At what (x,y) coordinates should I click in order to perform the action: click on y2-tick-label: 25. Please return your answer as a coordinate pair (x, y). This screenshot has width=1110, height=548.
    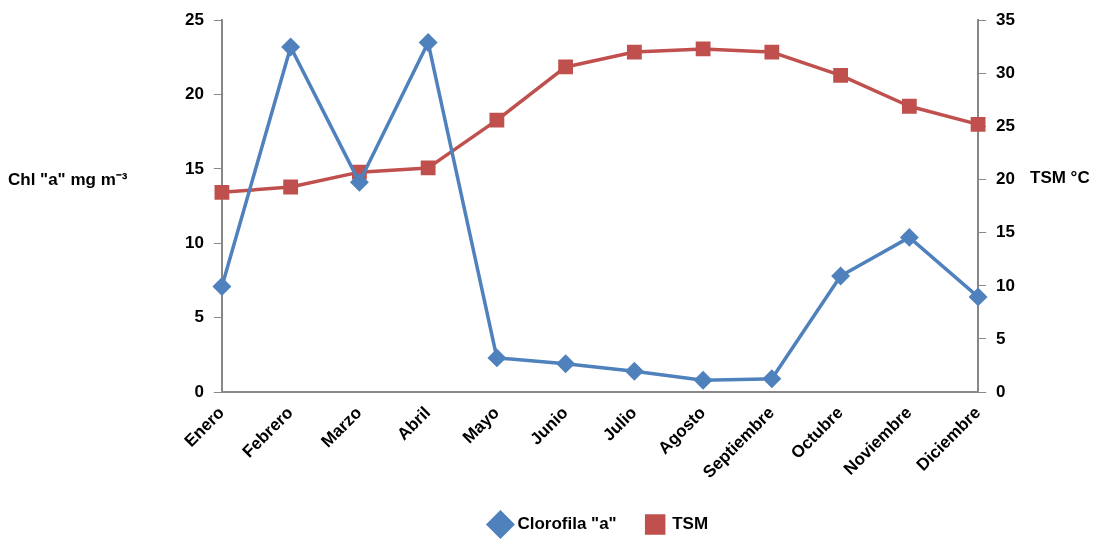
    Looking at the image, I should click on (1006, 126).